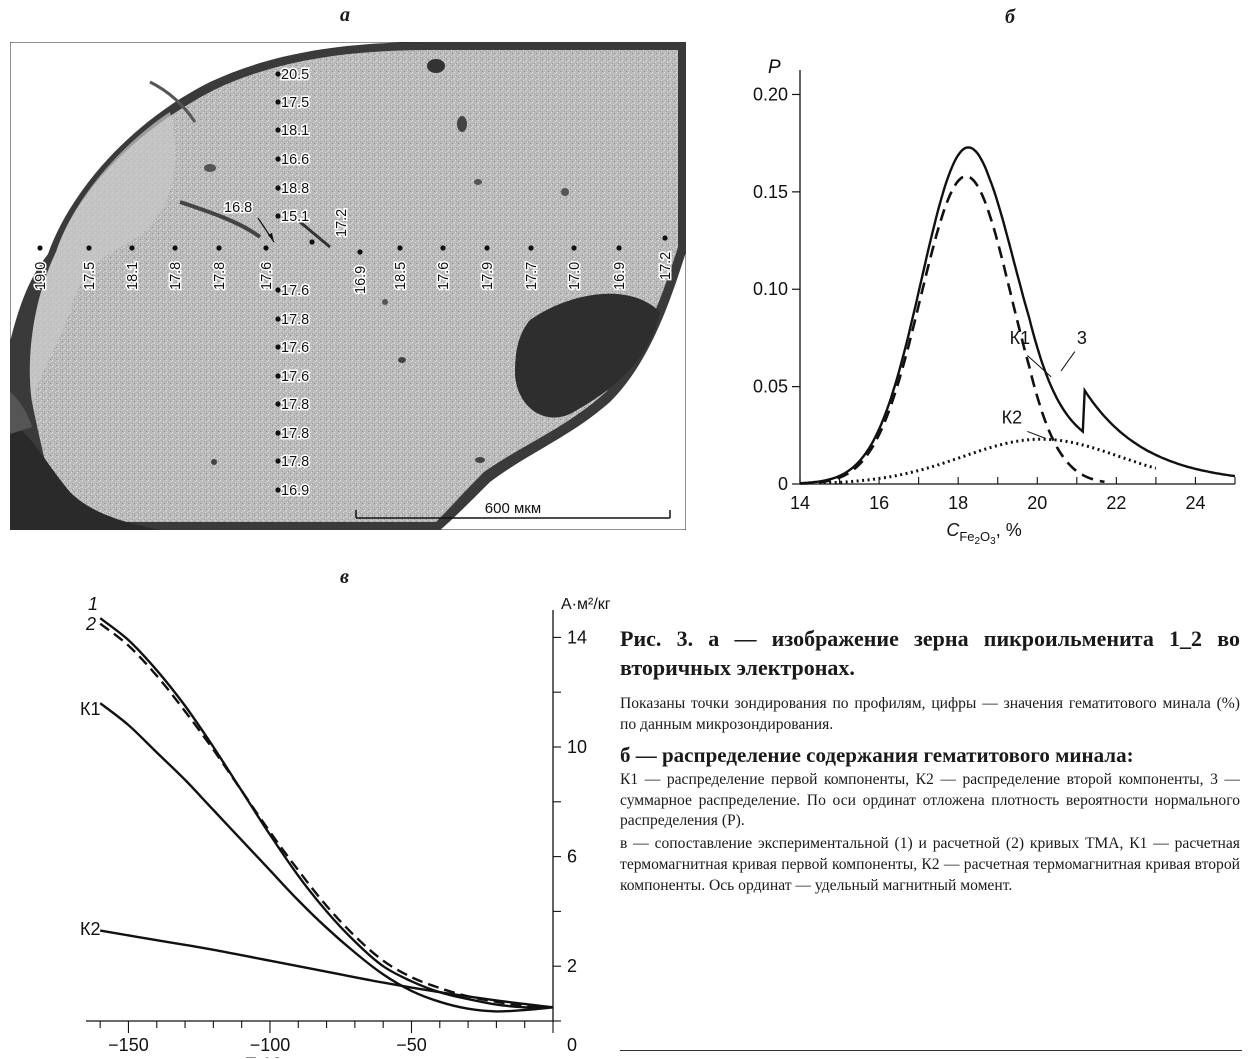 This screenshot has height=1059, width=1252. What do you see at coordinates (931, 1050) in the screenshot?
I see `caption-rule` at bounding box center [931, 1050].